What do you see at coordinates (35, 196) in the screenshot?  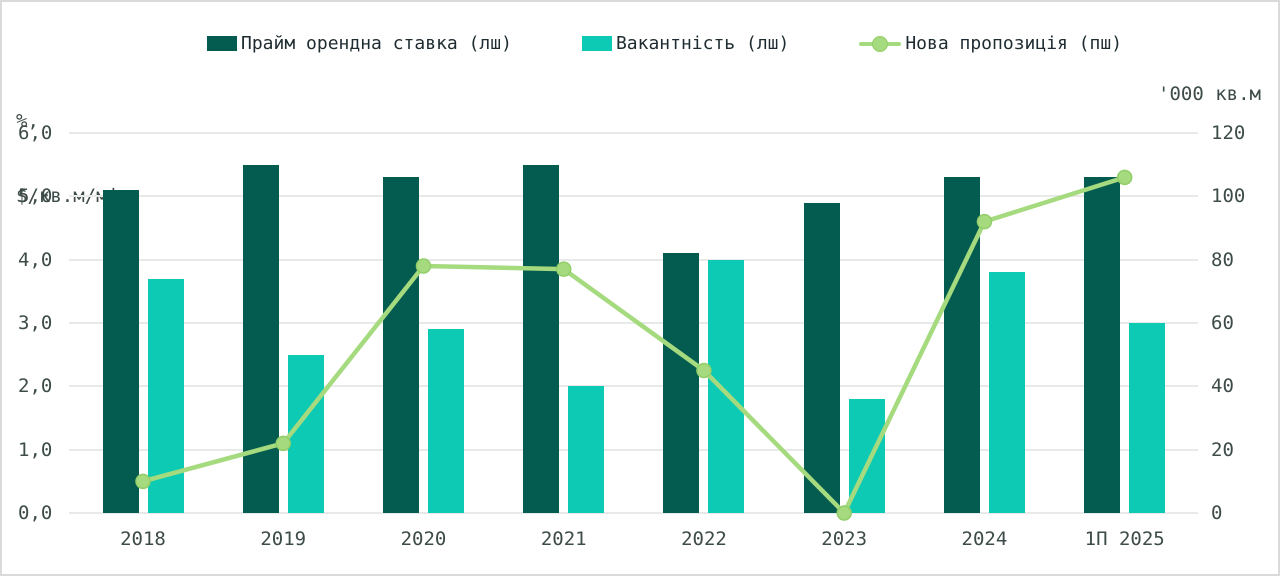 I see `left-axis-tick-label: 5,0` at bounding box center [35, 196].